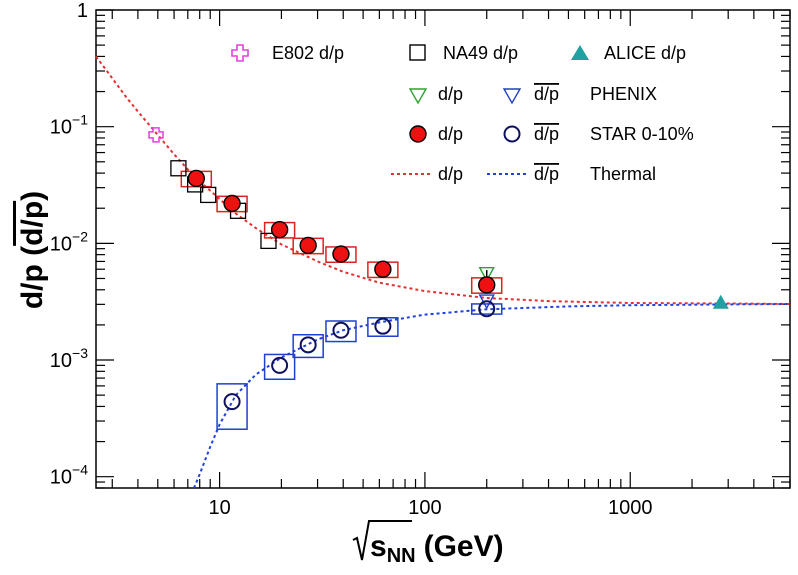 This screenshot has height=575, width=798. I want to click on y-axis-label: d/p (d/p), so click(32, 250).